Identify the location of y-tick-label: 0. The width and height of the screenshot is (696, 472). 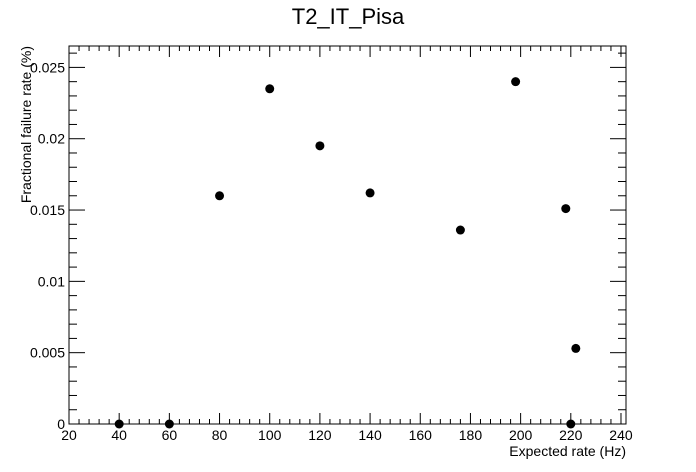
(61, 424).